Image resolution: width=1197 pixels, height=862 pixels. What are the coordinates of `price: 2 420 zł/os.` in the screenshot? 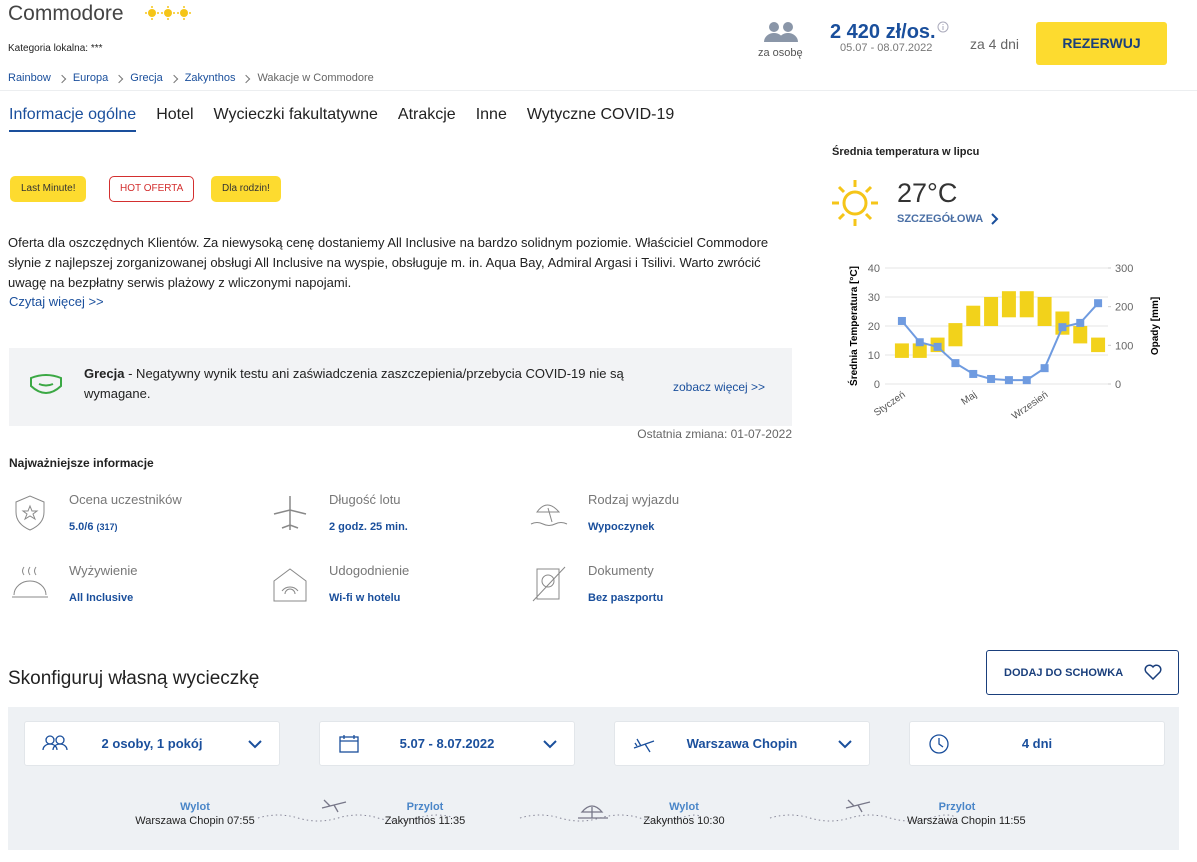 It's located at (883, 32).